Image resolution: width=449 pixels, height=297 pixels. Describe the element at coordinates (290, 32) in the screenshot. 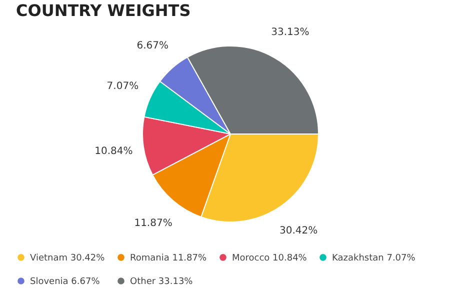

I see `data-label: 33.13%` at that location.